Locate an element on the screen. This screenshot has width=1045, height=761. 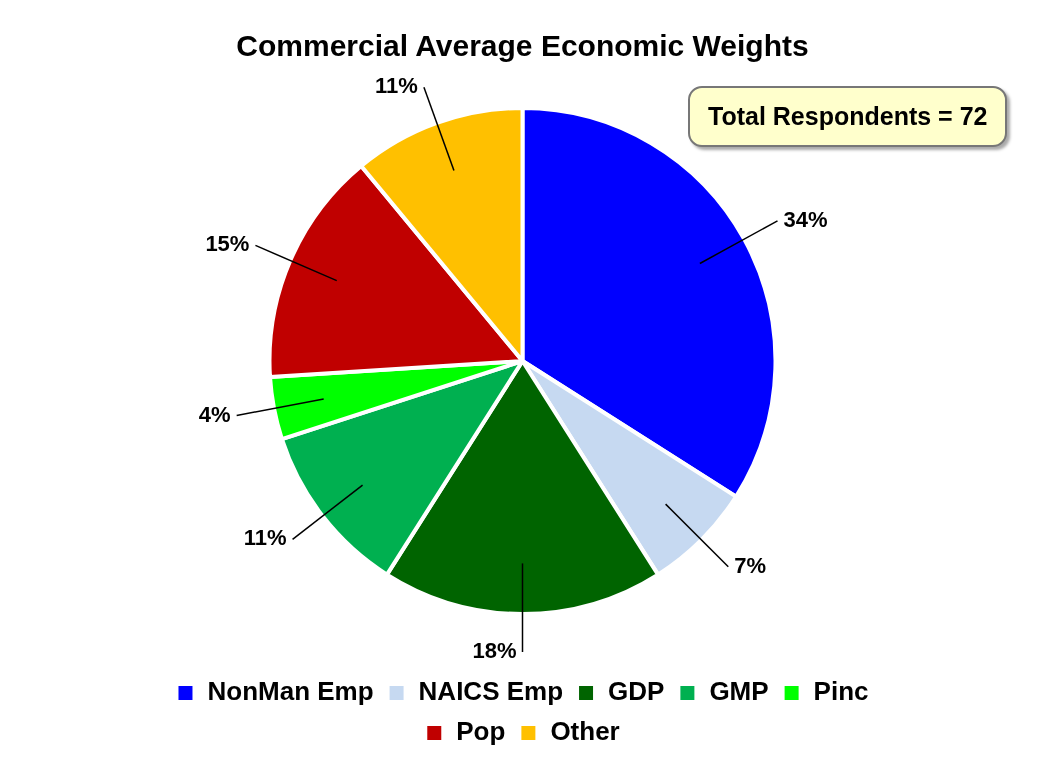
data-label: 7% is located at coordinates (750, 565).